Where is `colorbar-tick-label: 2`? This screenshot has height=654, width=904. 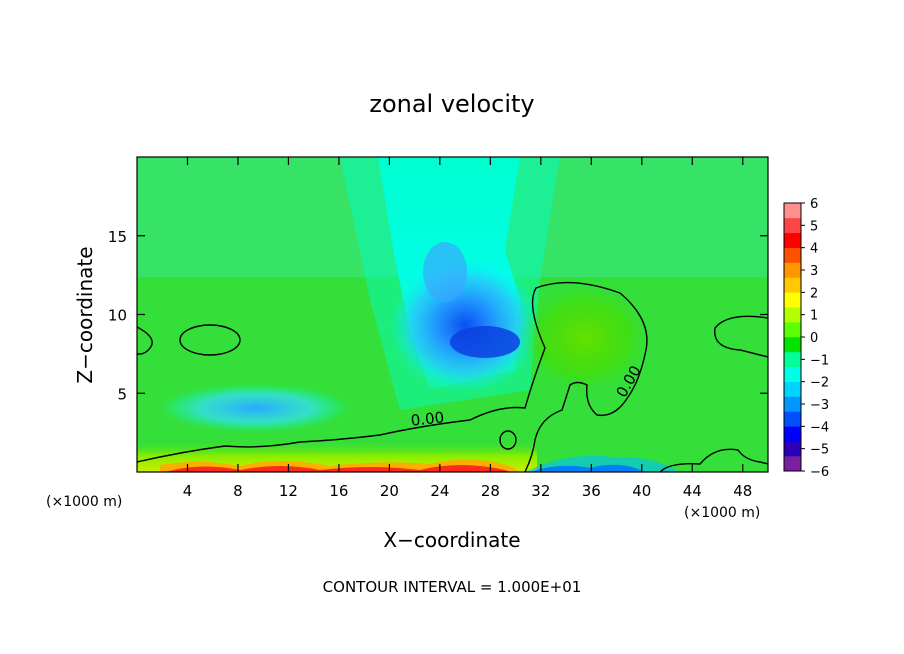
colorbar-tick-label: 2 is located at coordinates (814, 293).